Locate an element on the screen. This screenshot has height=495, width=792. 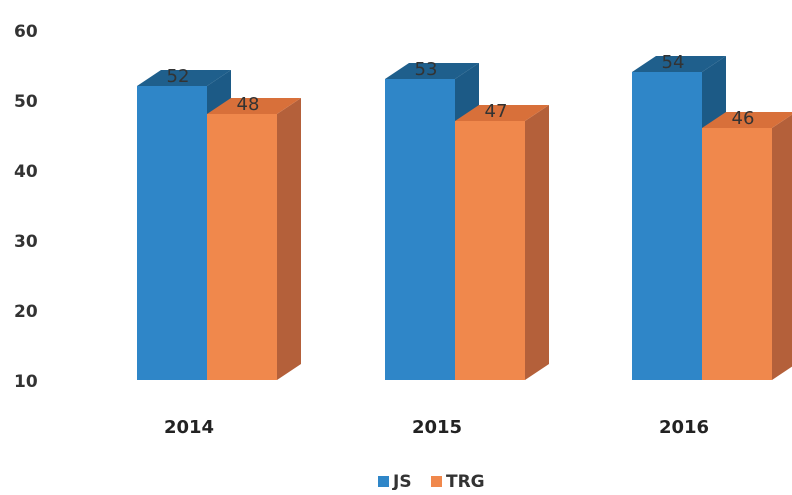
data-label: 47 is located at coordinates (496, 111).